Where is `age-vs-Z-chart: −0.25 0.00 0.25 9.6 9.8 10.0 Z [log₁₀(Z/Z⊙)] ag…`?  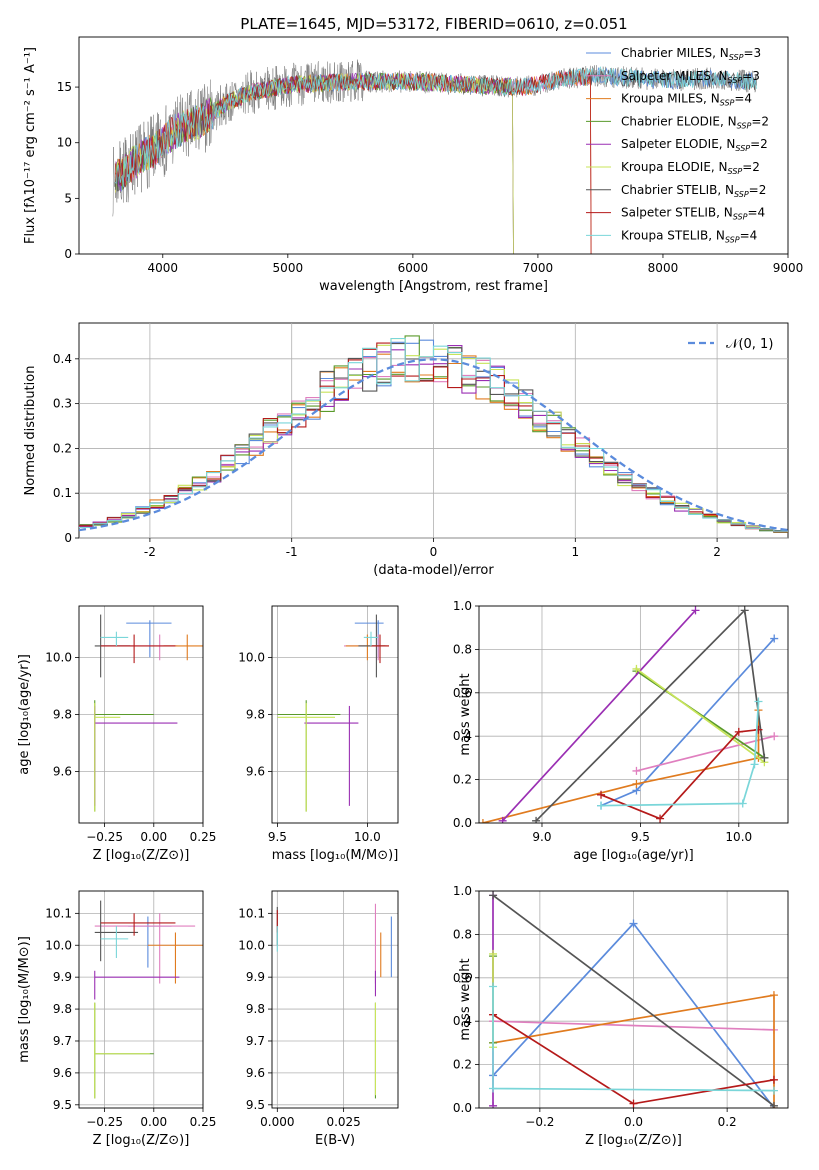 age-vs-Z-chart: −0.25 0.00 0.25 9.6 9.8 10.0 Z [log₁₀(Z/Z⊙)] ag… is located at coordinates (117, 734).